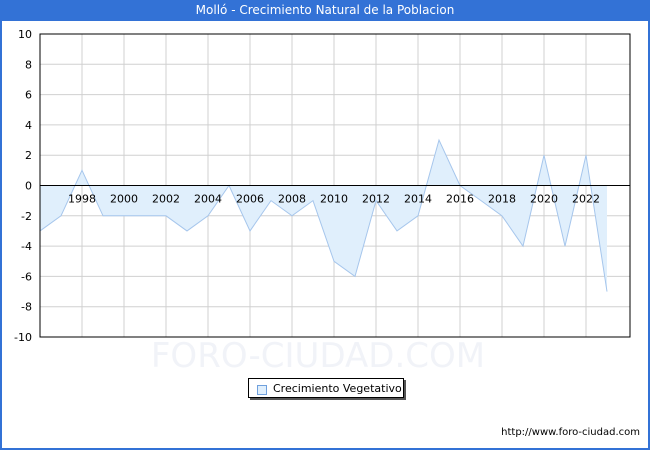 Image resolution: width=650 pixels, height=450 pixels. I want to click on watermark: FORO-CIUDAD.COM, so click(318, 356).